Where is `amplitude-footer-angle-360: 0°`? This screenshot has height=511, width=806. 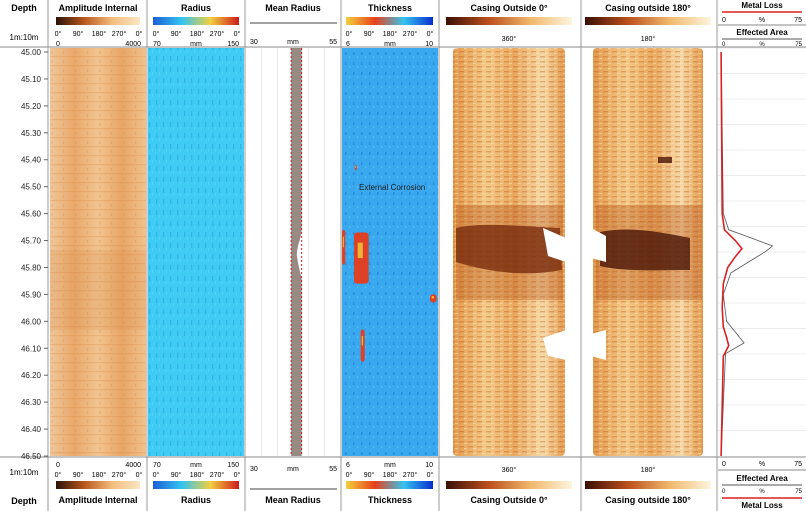
amplitude-footer-angle-360: 0° is located at coordinates (139, 475).